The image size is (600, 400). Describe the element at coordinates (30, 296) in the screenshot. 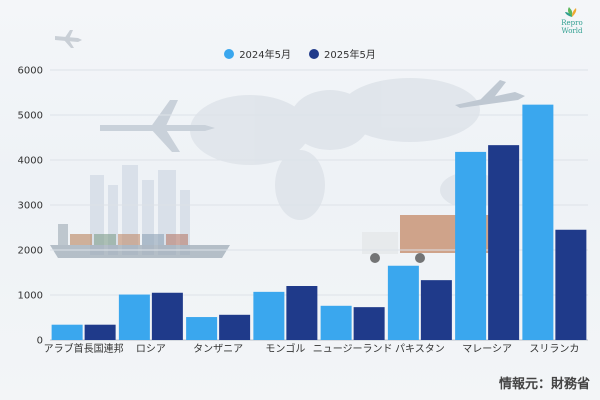

I see `y-tick-label: 1000` at that location.